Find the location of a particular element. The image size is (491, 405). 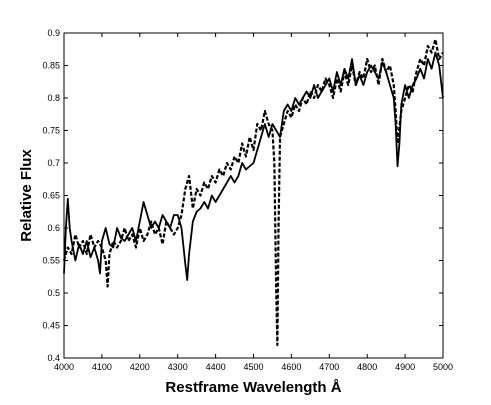

y-tick-label: 0.6 is located at coordinates (53, 228).